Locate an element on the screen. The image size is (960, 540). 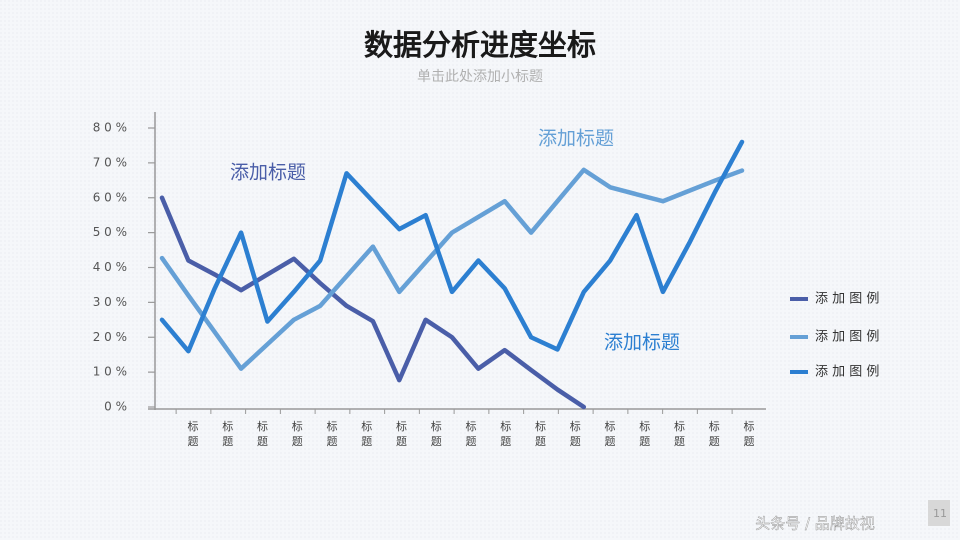
page-number-box is located at coordinates (939, 513).